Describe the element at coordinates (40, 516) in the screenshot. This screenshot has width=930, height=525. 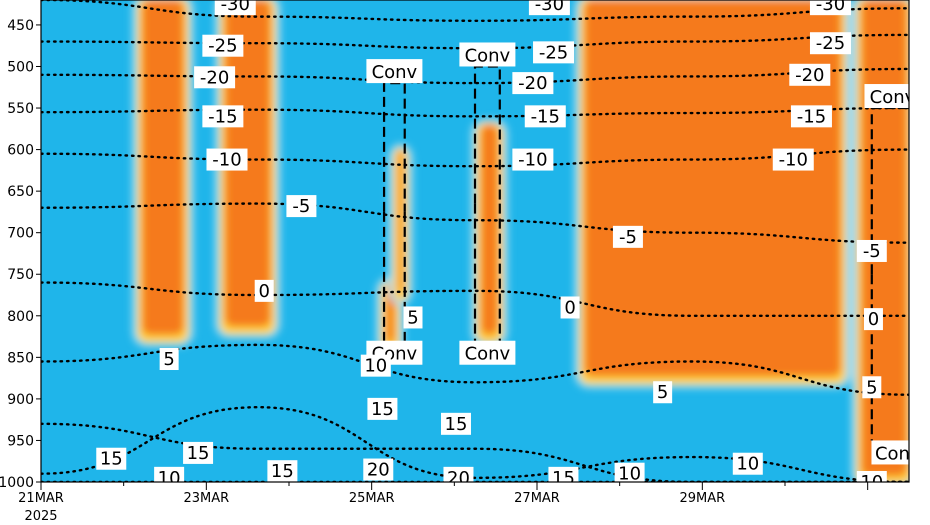
I see `x-year-label: 2025` at that location.